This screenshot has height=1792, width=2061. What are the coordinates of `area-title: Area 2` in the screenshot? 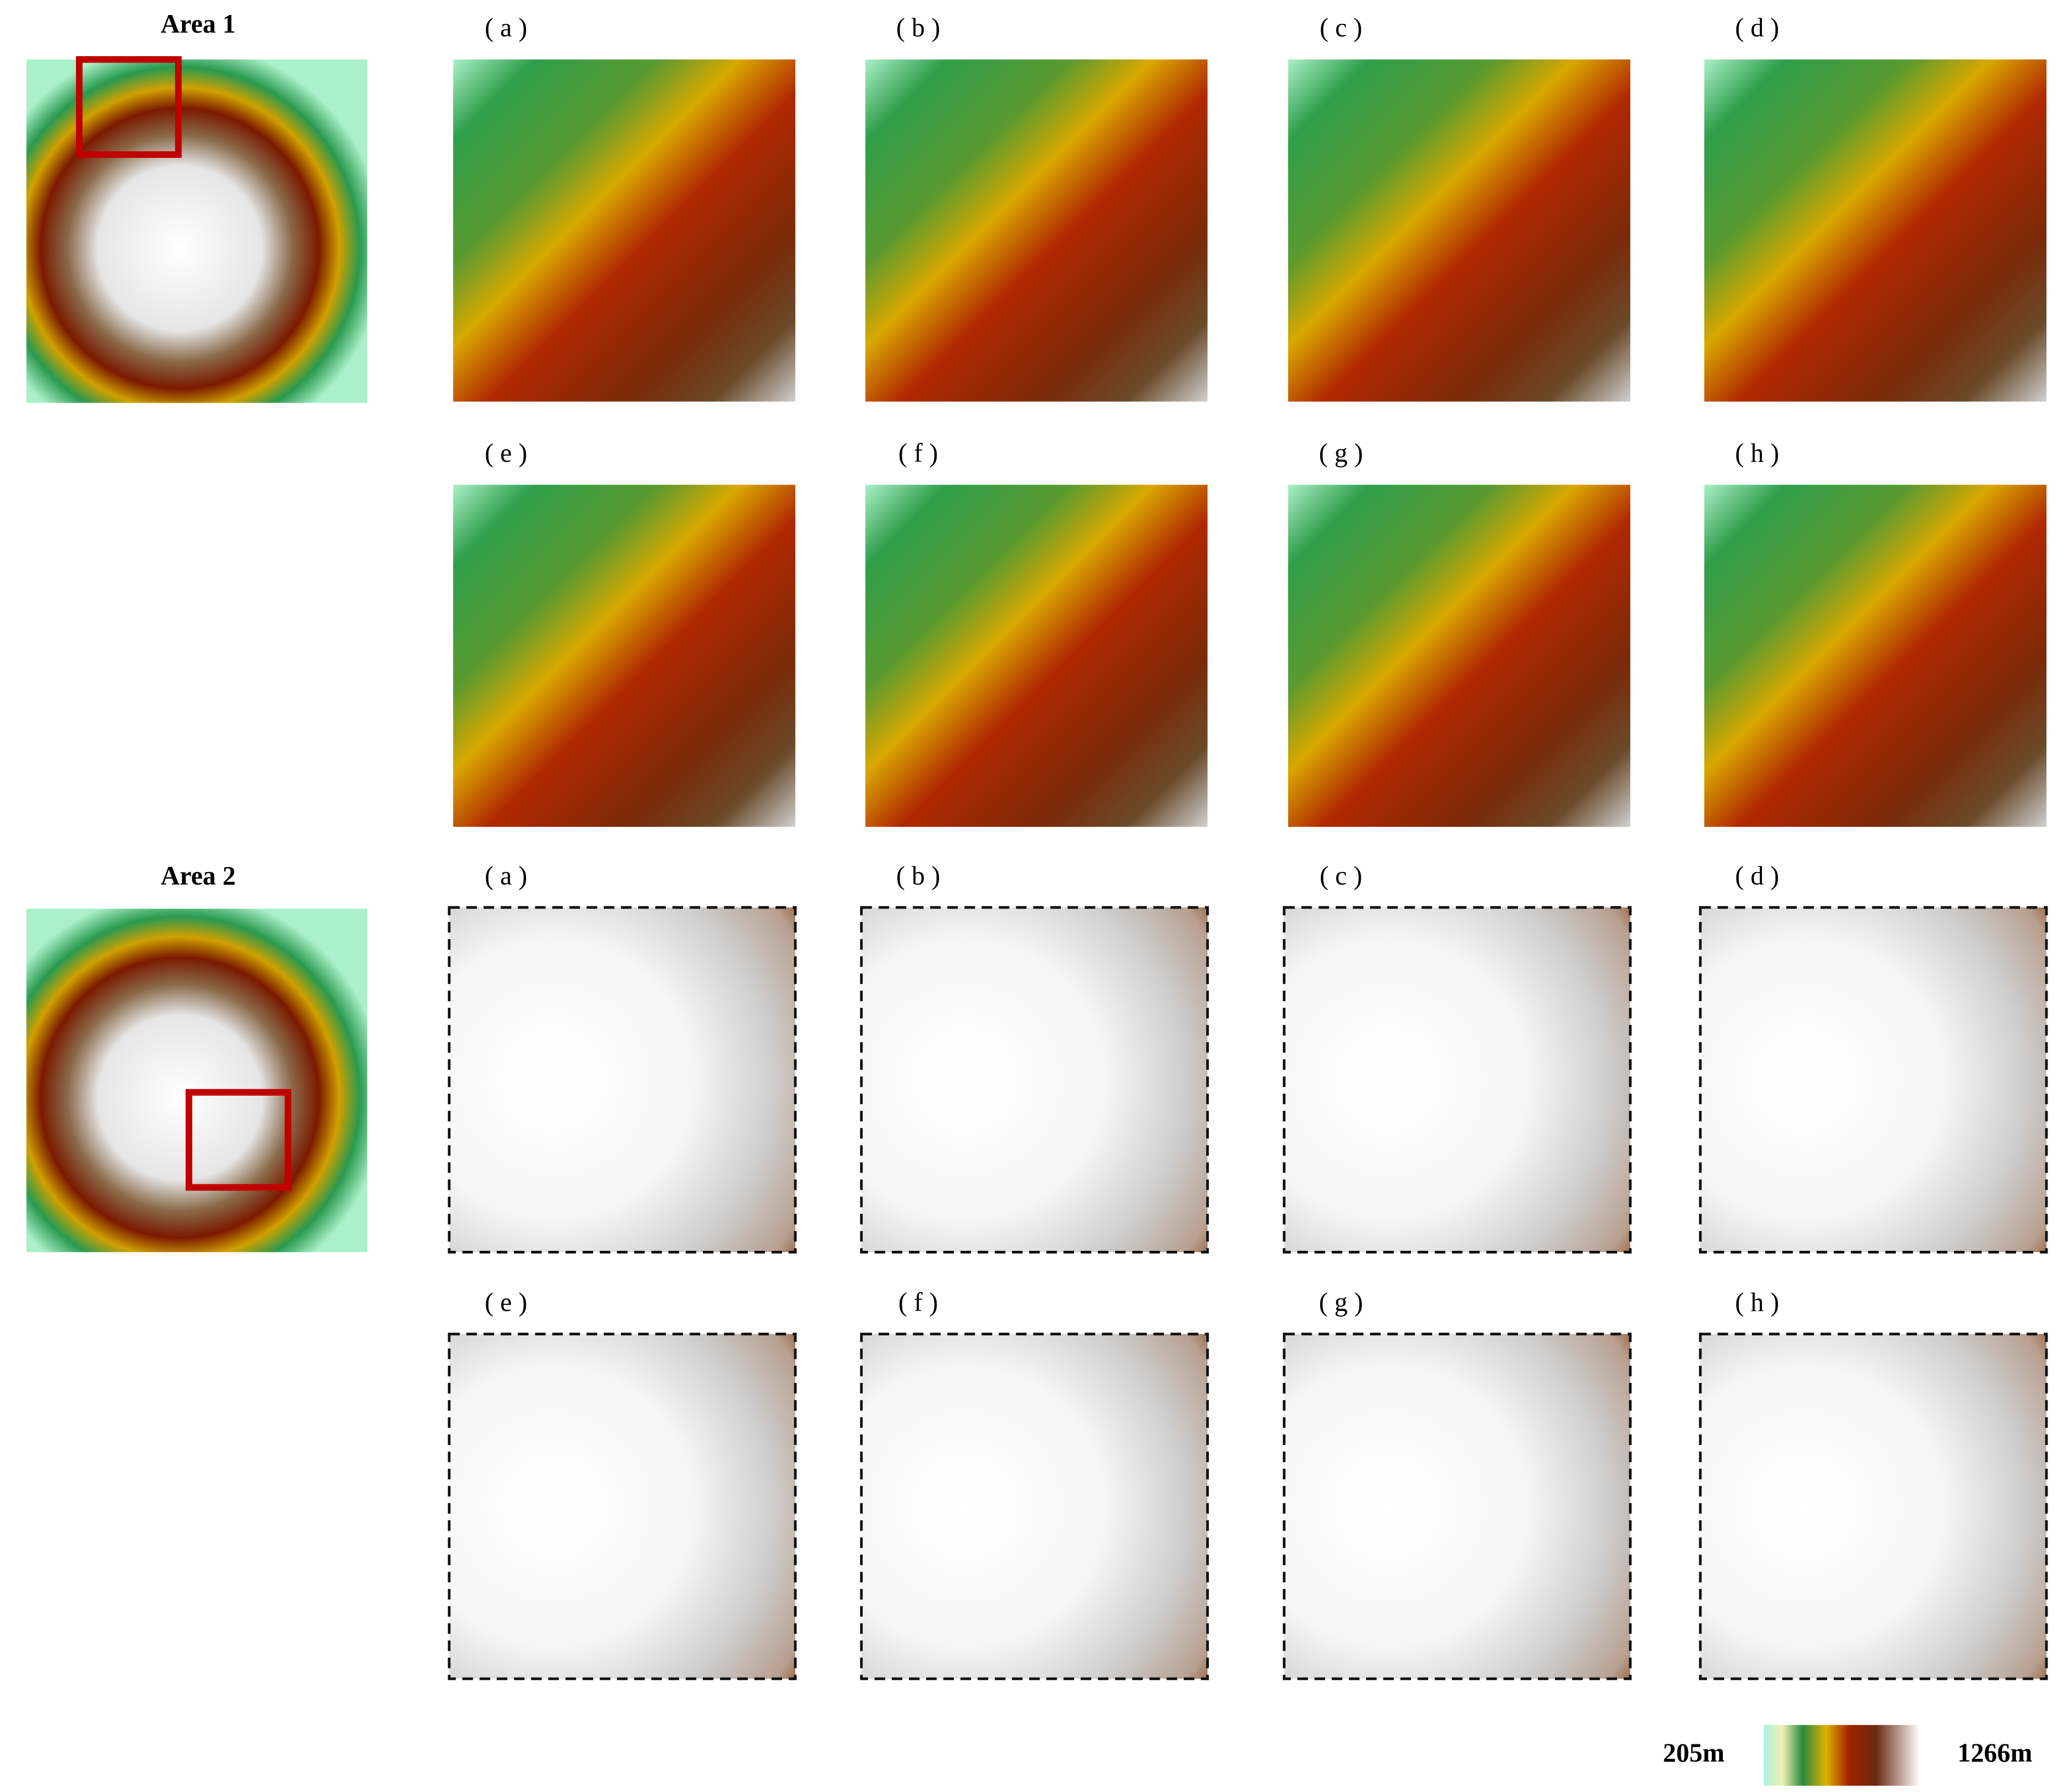 It's located at (197, 876).